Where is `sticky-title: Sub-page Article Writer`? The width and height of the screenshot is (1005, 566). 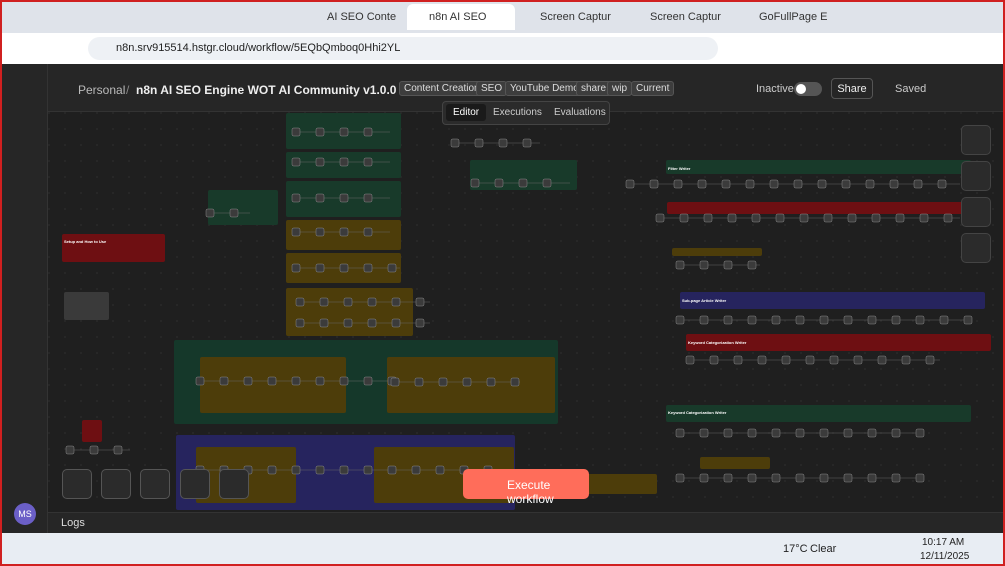 sticky-title: Sub-page Article Writer is located at coordinates (704, 300).